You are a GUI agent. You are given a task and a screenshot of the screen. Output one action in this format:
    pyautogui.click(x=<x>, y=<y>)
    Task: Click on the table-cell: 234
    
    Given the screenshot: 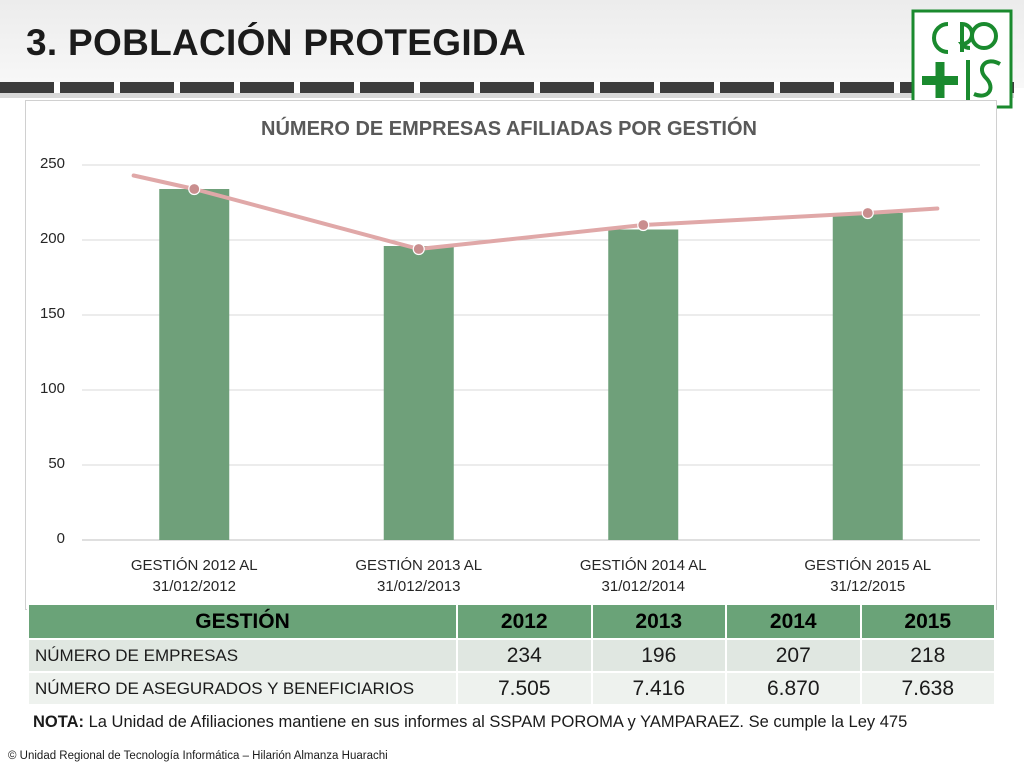 What is the action you would take?
    pyautogui.click(x=524, y=655)
    